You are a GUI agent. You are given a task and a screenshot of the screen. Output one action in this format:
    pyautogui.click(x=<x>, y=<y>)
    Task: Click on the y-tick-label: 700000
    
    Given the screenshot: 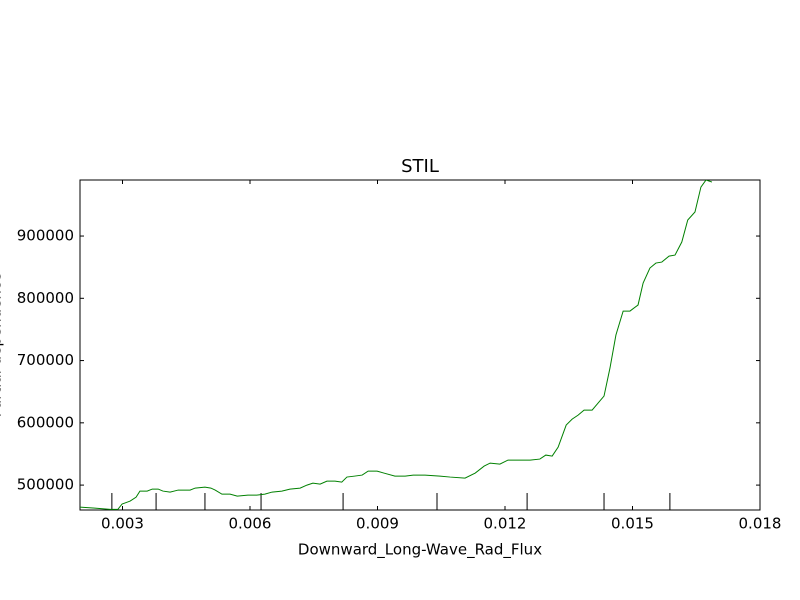 What is the action you would take?
    pyautogui.click(x=45, y=360)
    